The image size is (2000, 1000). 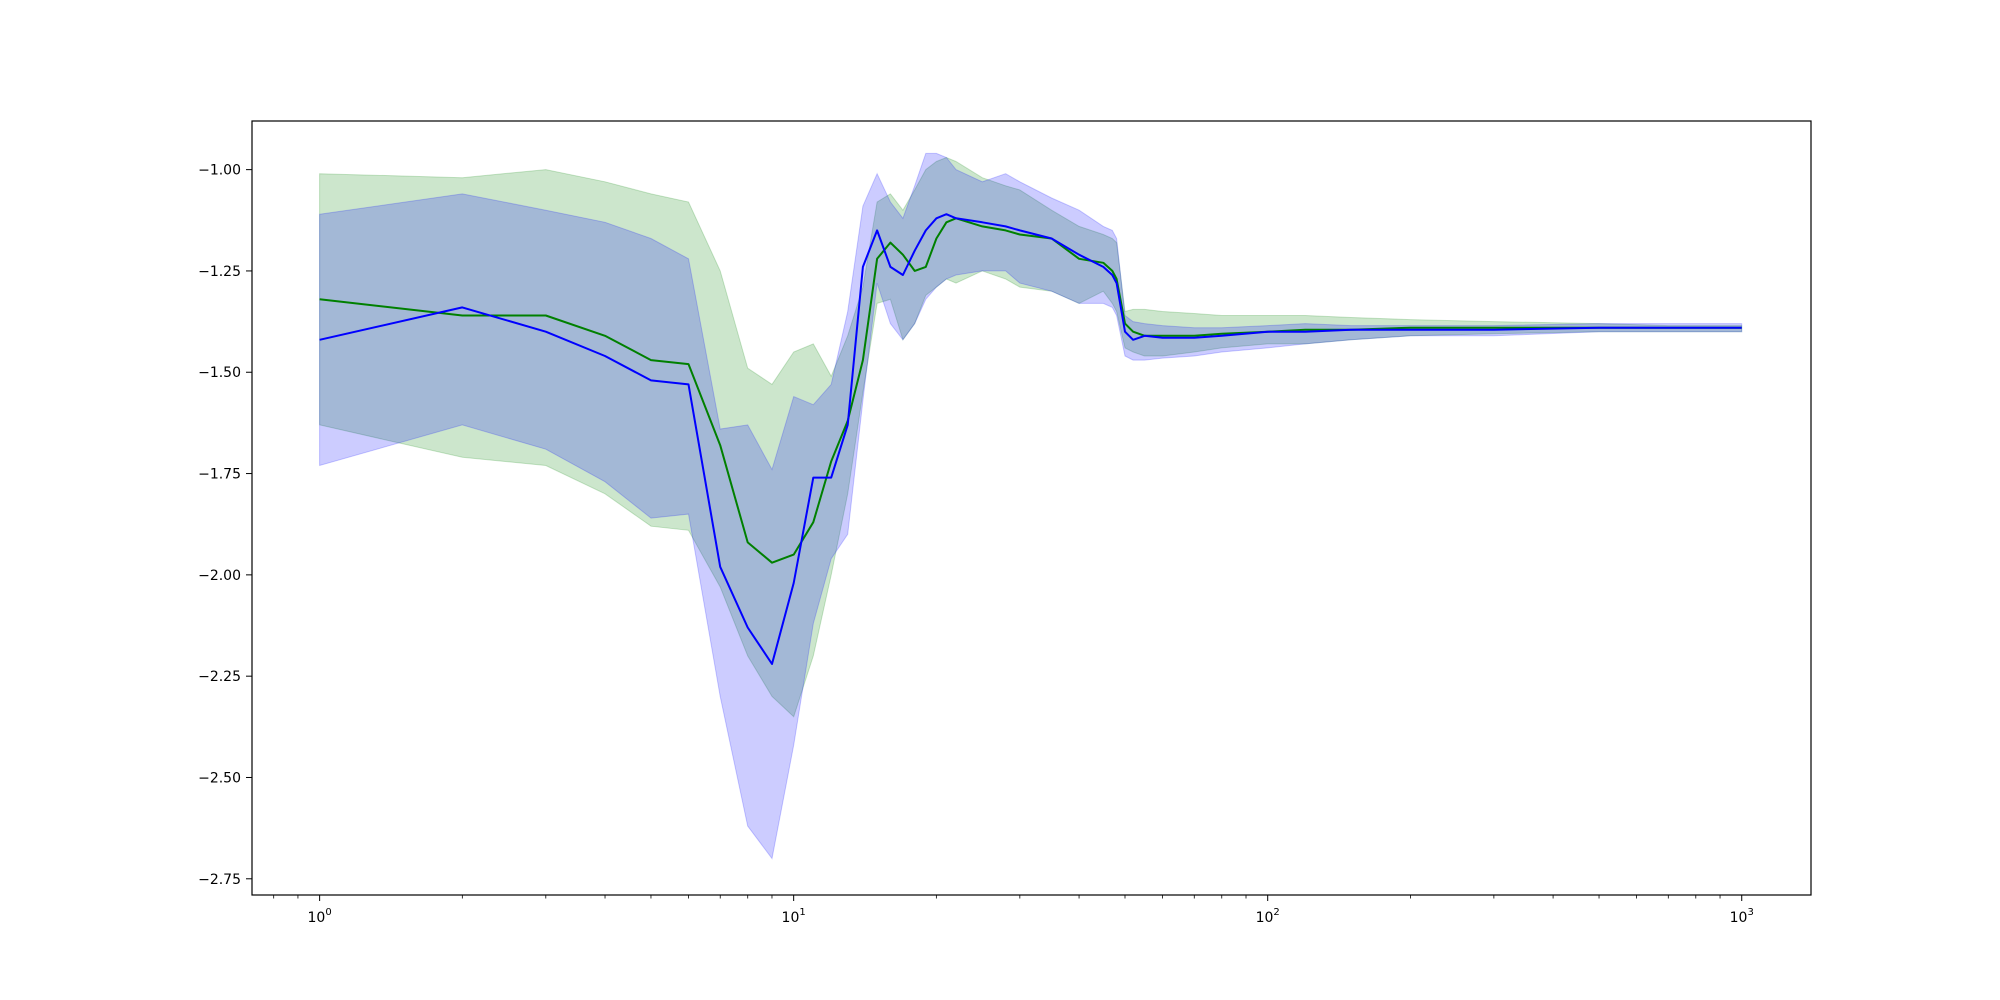 What do you see at coordinates (219, 778) in the screenshot?
I see `y-tick-label: −2.50` at bounding box center [219, 778].